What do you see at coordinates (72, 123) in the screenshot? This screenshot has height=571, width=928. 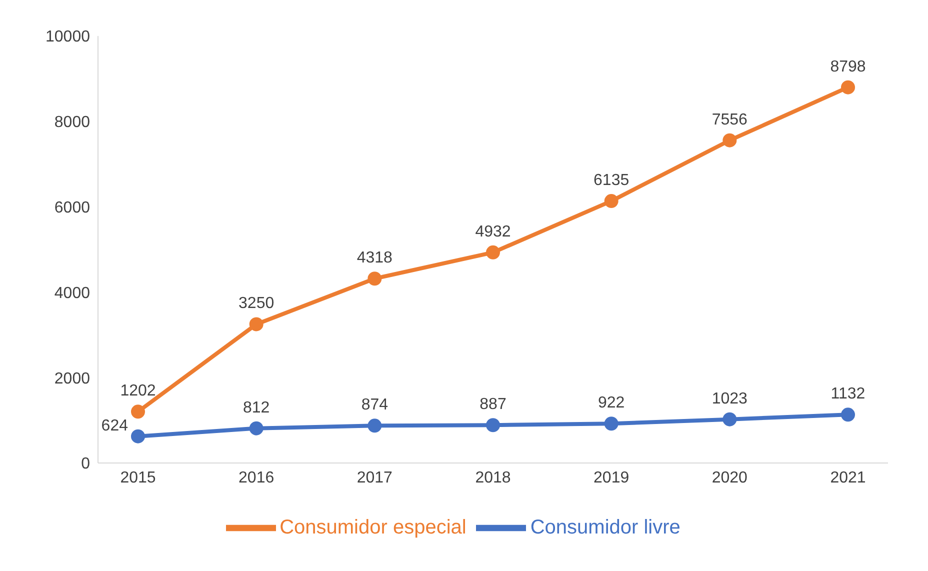 I see `y-tick-label: 8000` at bounding box center [72, 123].